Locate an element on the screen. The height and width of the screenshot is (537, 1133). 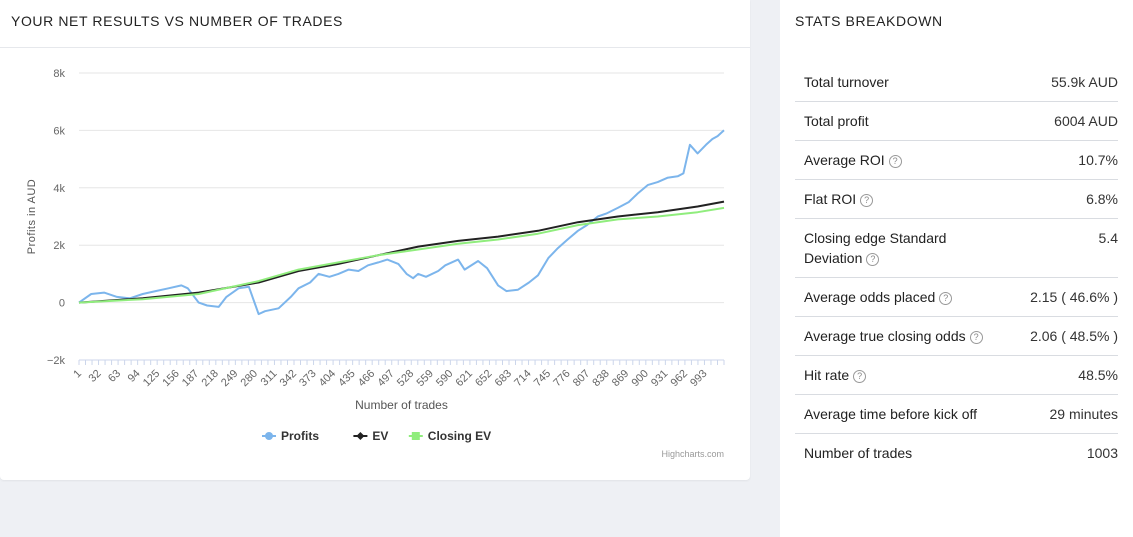
x-tick-label: 156 is located at coordinates (170, 378).